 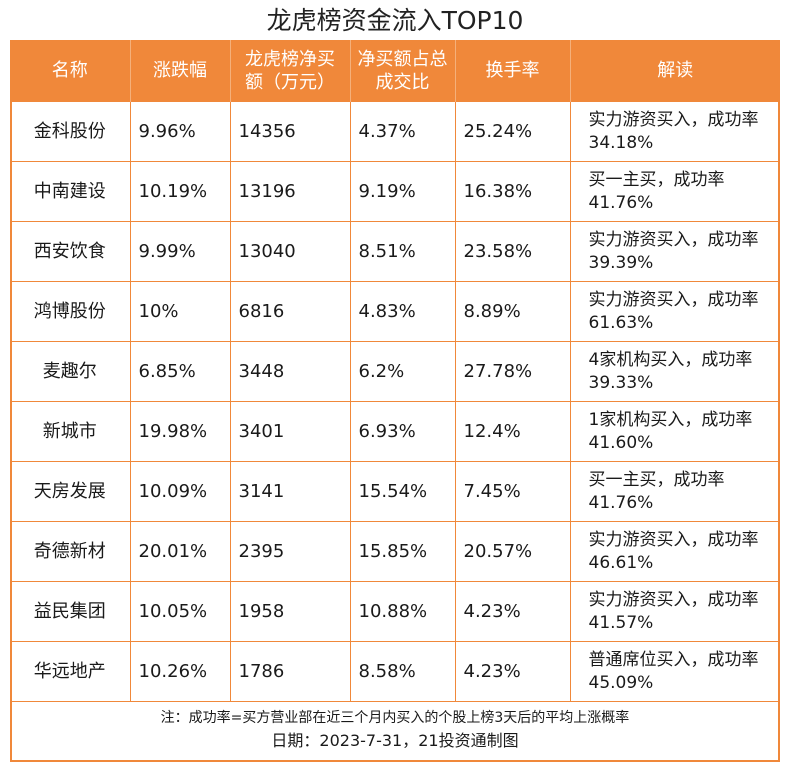 What do you see at coordinates (512, 251) in the screenshot?
I see `turnover-cell: 23.58%` at bounding box center [512, 251].